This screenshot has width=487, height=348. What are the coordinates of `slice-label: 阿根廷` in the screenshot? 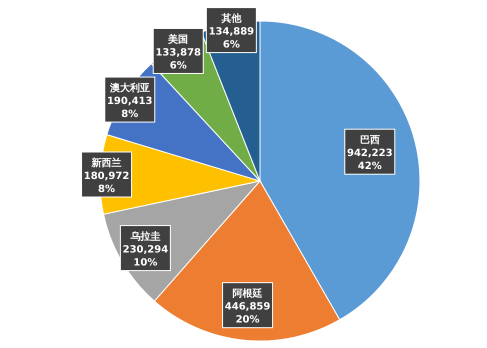 It's located at (247, 294).